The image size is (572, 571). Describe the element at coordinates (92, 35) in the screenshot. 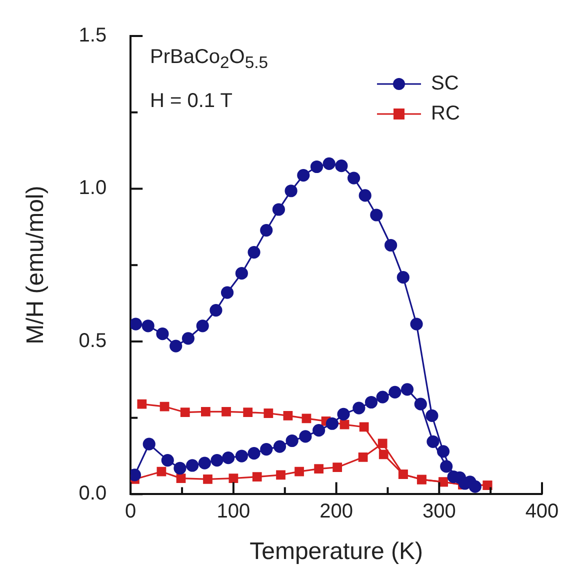

I see `y-tick-label: 1.5` at that location.